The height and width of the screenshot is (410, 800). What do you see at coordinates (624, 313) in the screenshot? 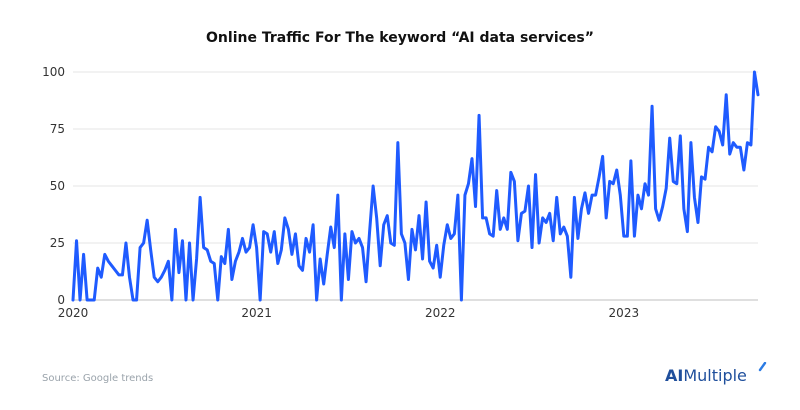
I see `x-tick-label: 2023` at bounding box center [624, 313].